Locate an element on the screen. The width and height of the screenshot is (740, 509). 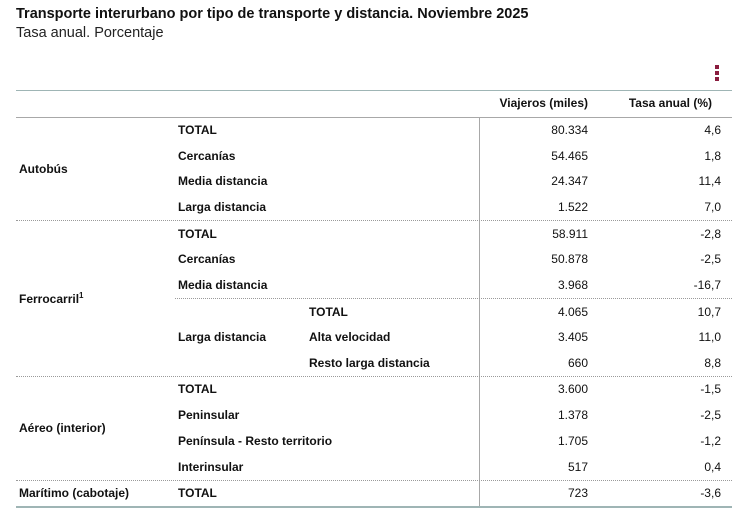
row-label: Resto larga distancia is located at coordinates (369, 363).